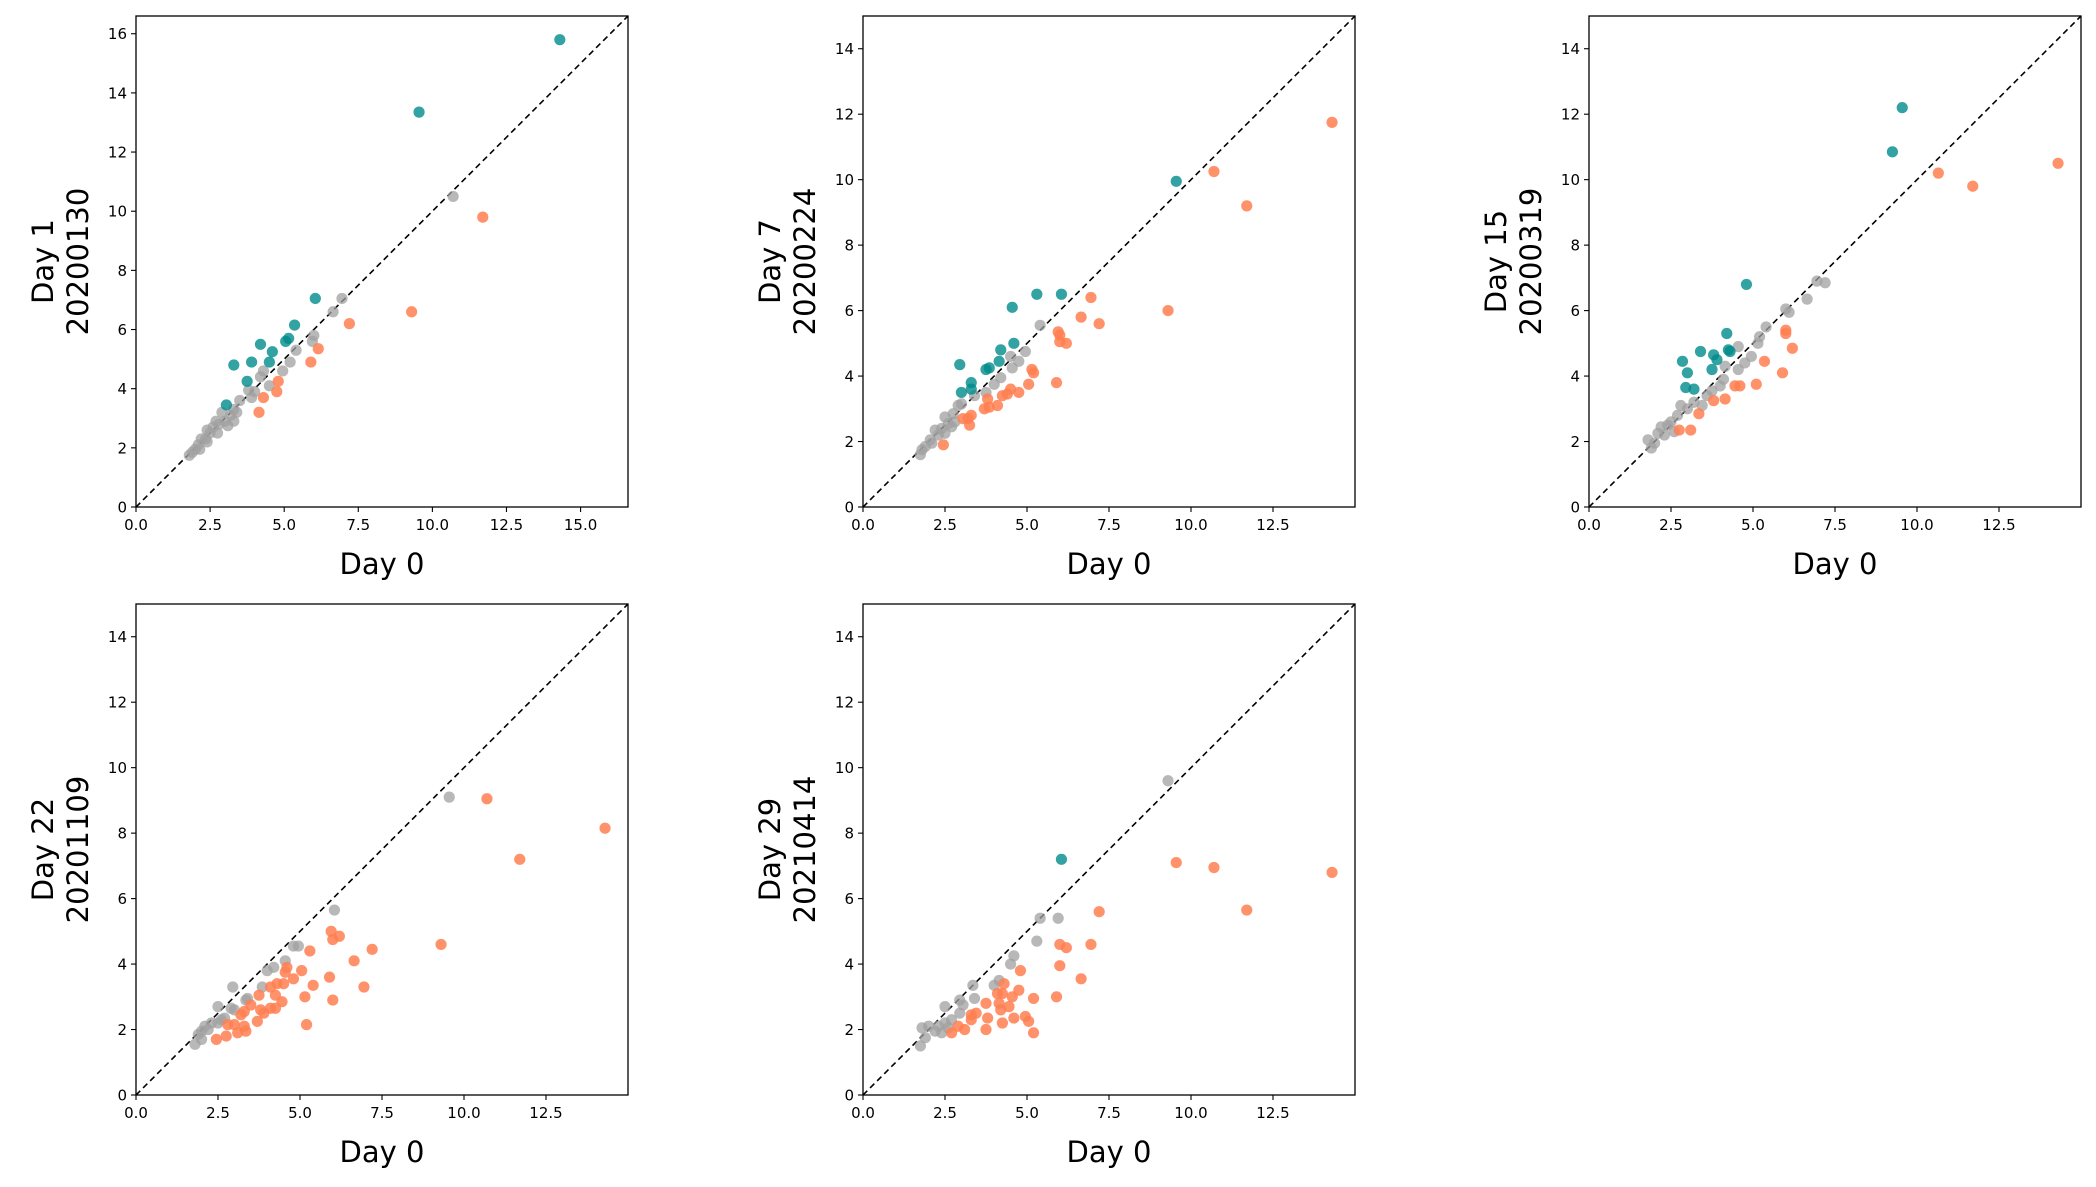 The image size is (2096, 1187). Describe the element at coordinates (117, 93) in the screenshot. I see `y-tick-label: 14` at that location.